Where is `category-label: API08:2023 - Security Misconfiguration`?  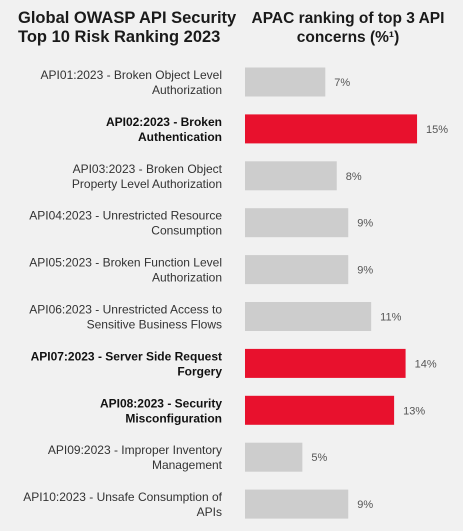 category-label: API08:2023 - Security Misconfiguration is located at coordinates (161, 410).